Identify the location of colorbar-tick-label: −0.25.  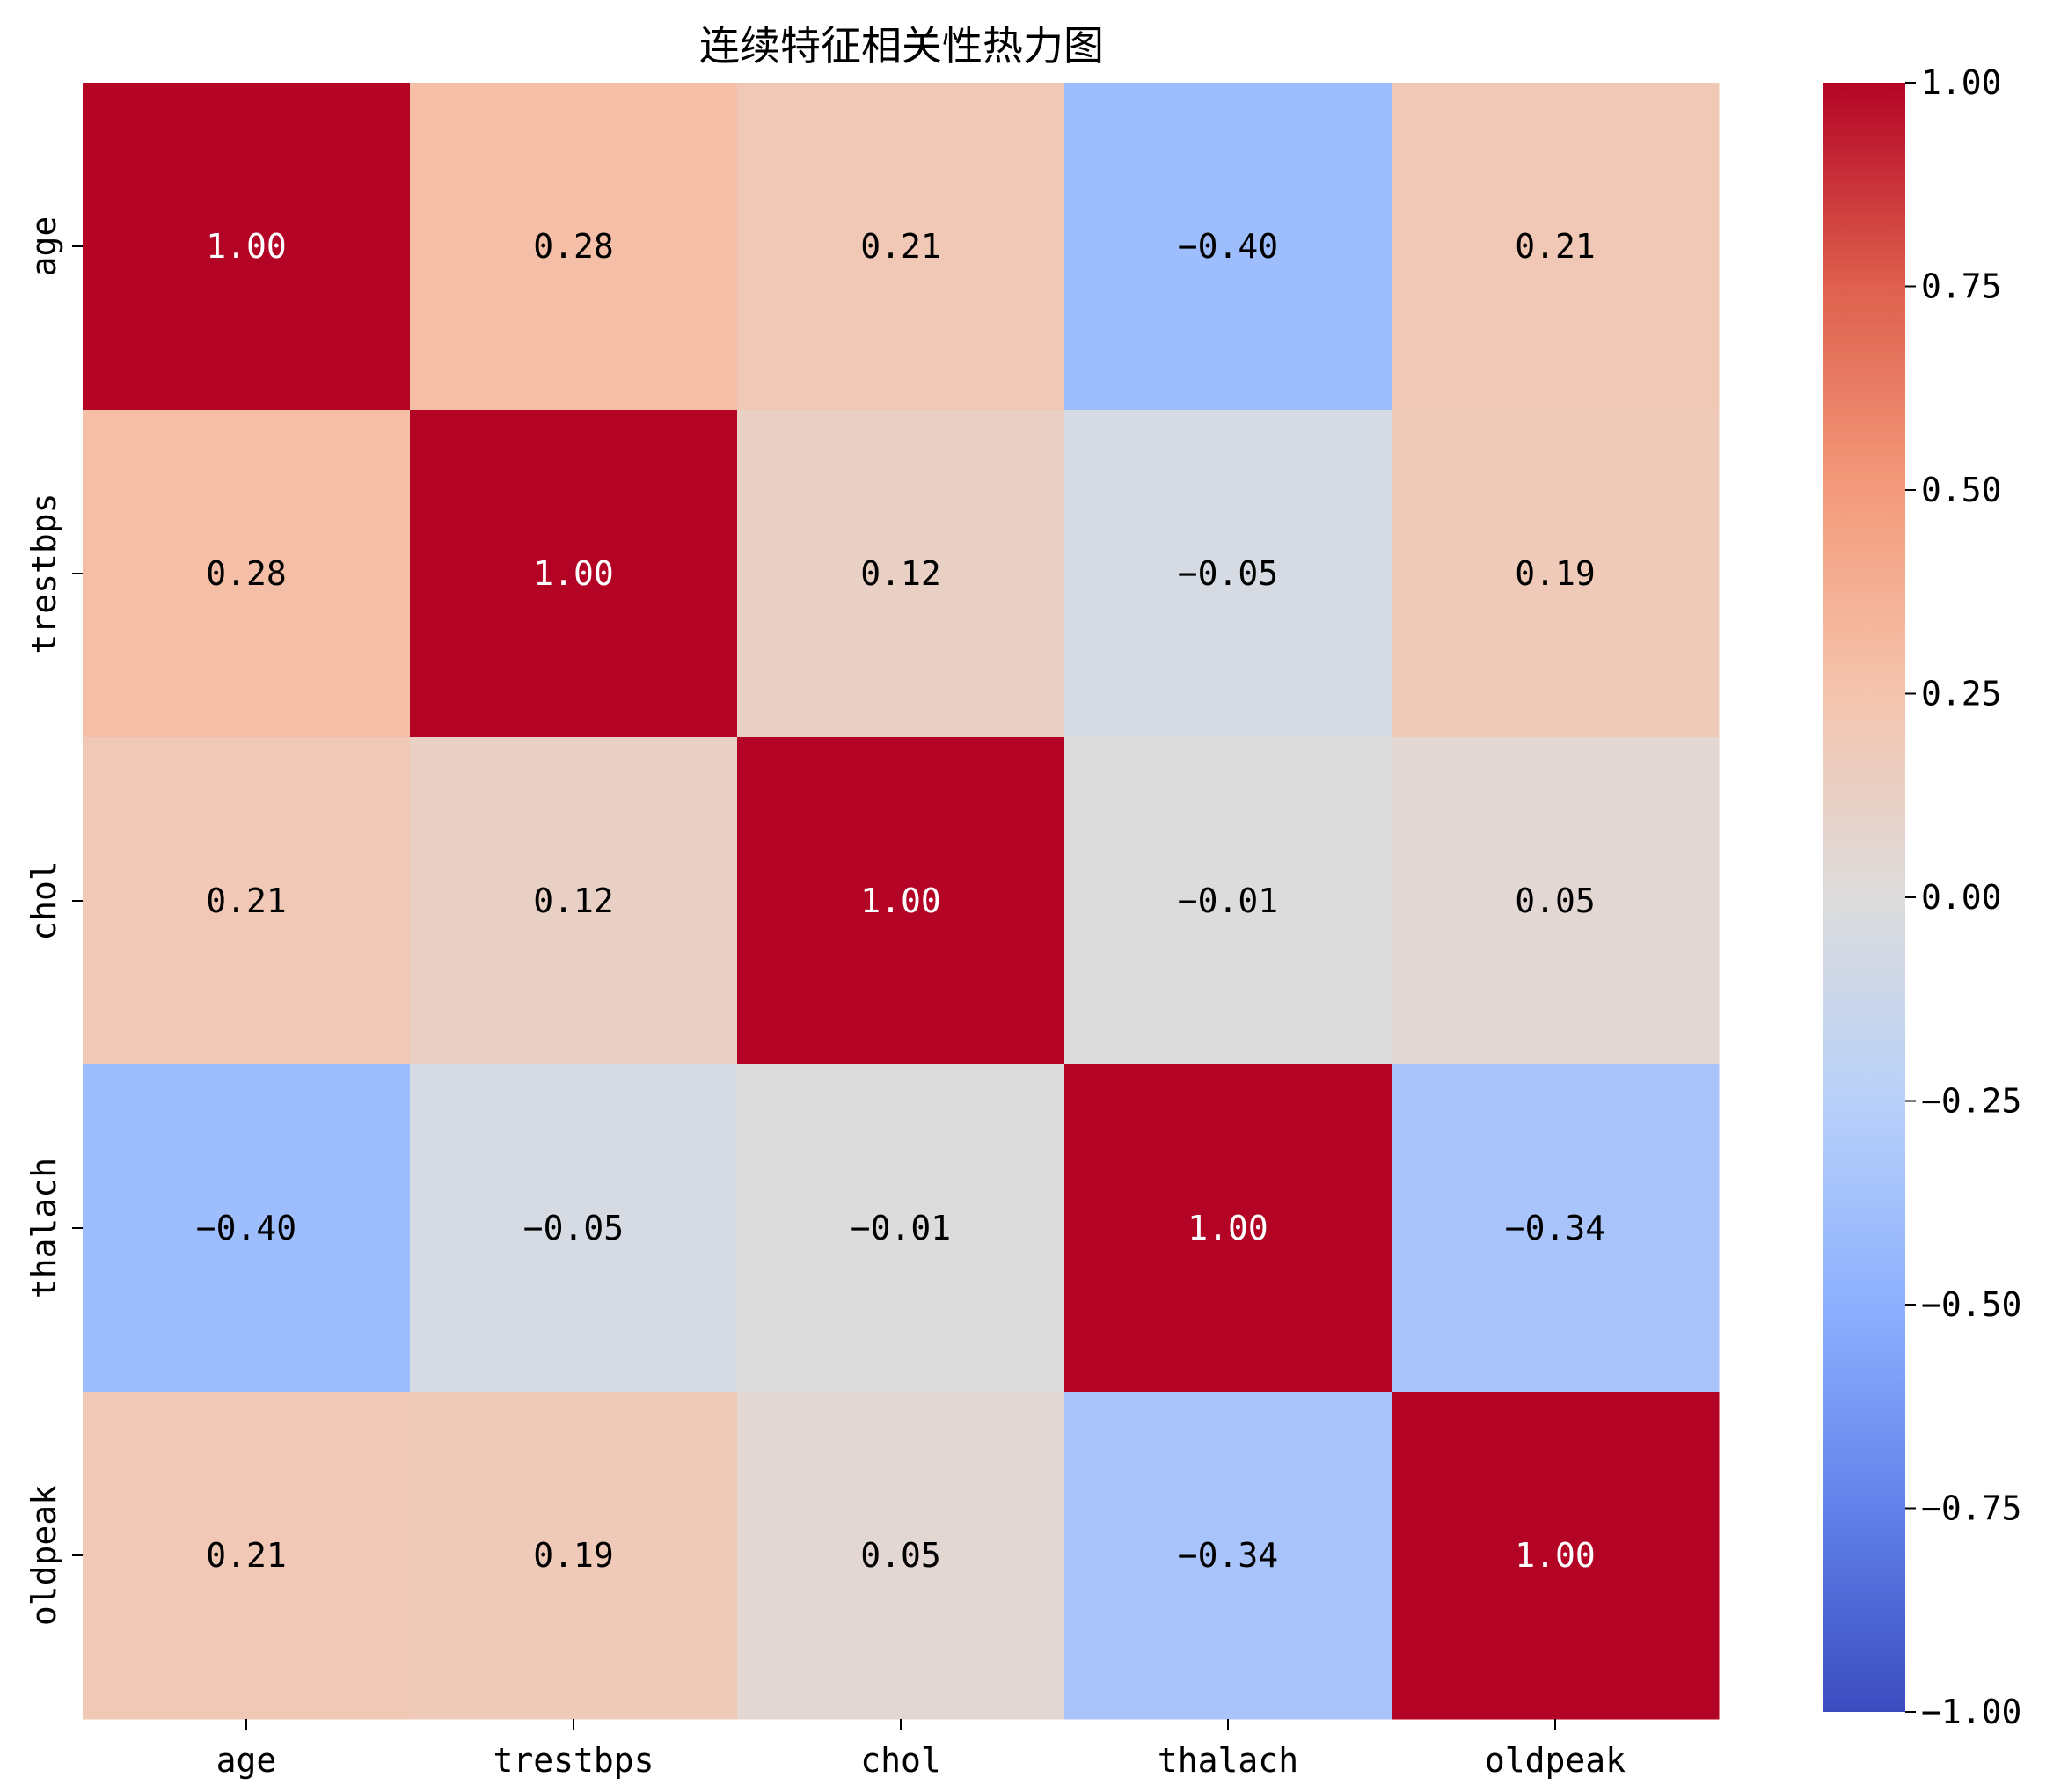
(1971, 1101).